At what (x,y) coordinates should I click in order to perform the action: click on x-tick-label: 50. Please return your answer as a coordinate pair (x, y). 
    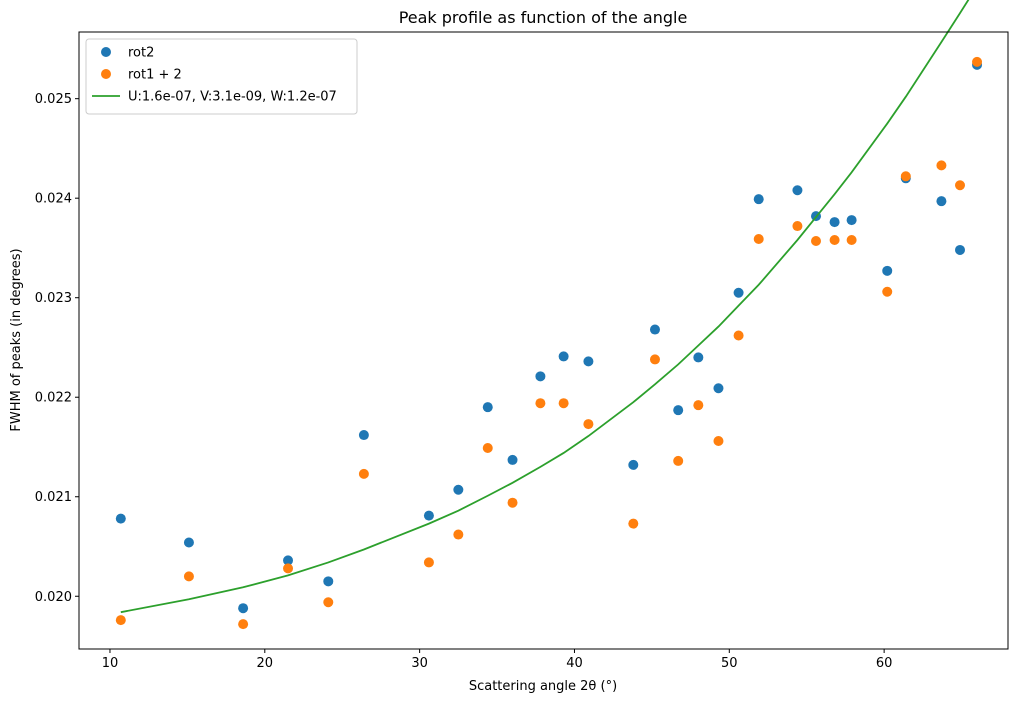
    Looking at the image, I should click on (729, 663).